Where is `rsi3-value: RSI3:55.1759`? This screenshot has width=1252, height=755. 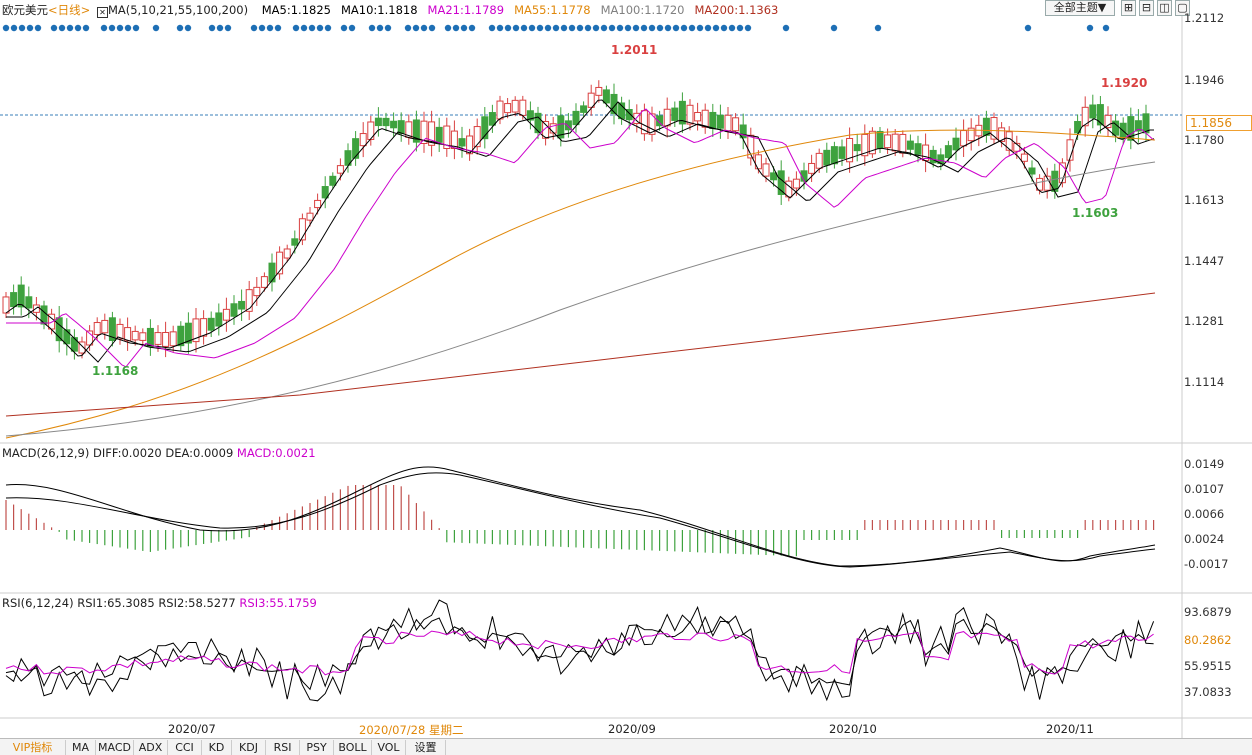
rsi3-value: RSI3:55.1759 is located at coordinates (278, 603).